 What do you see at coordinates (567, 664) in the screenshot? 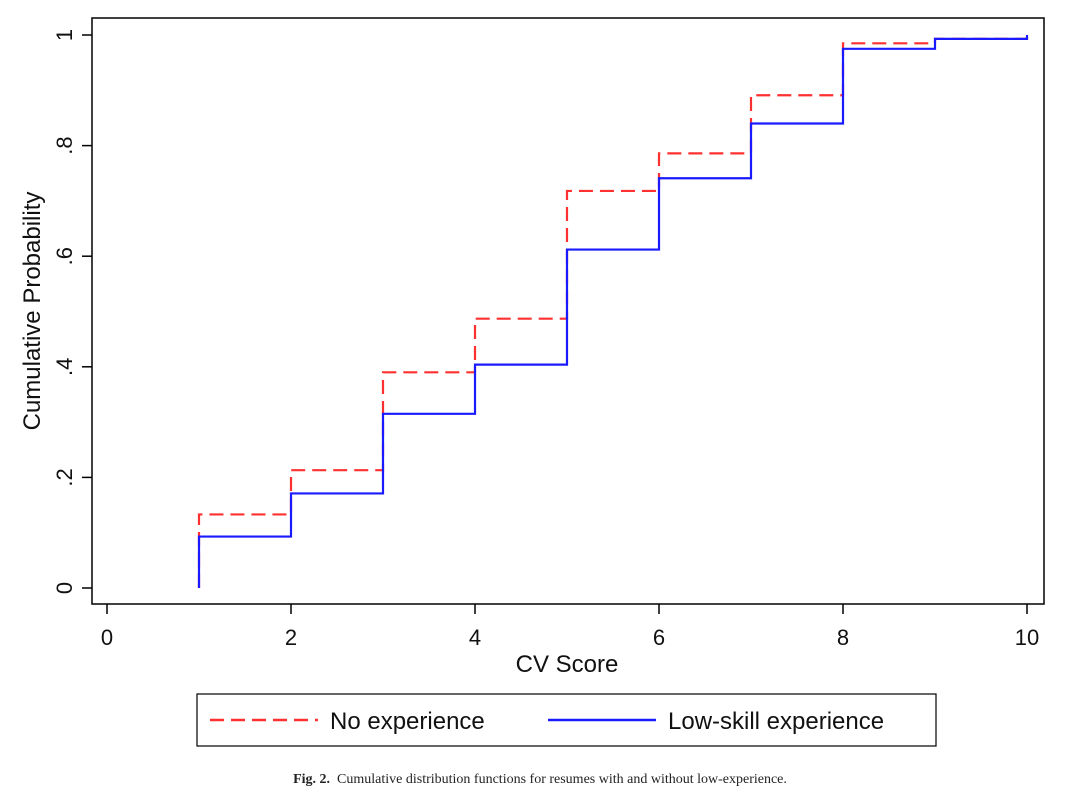
I see `x-axis-title: CV Score` at bounding box center [567, 664].